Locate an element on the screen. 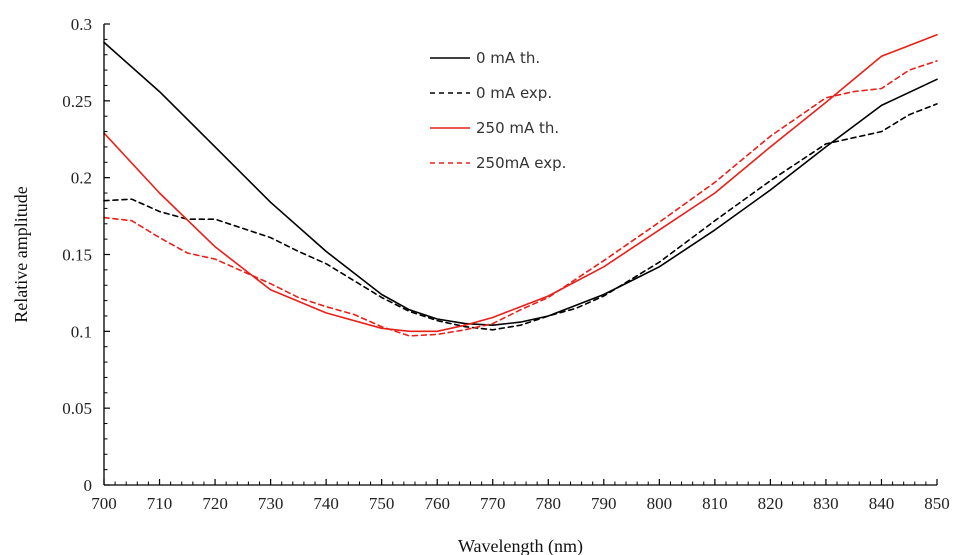  x-axis-title: Wavelength (nm) is located at coordinates (520, 545).